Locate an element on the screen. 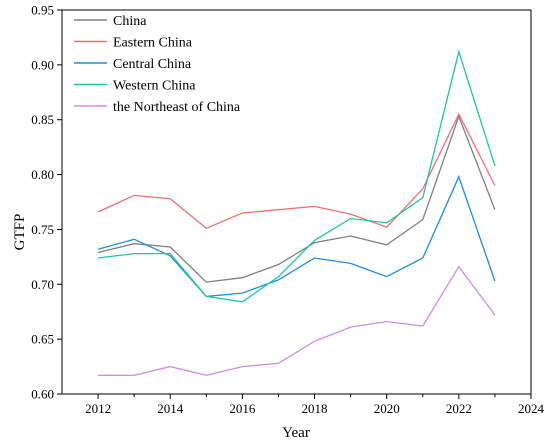  x-tick-label: 2024 is located at coordinates (531, 408).